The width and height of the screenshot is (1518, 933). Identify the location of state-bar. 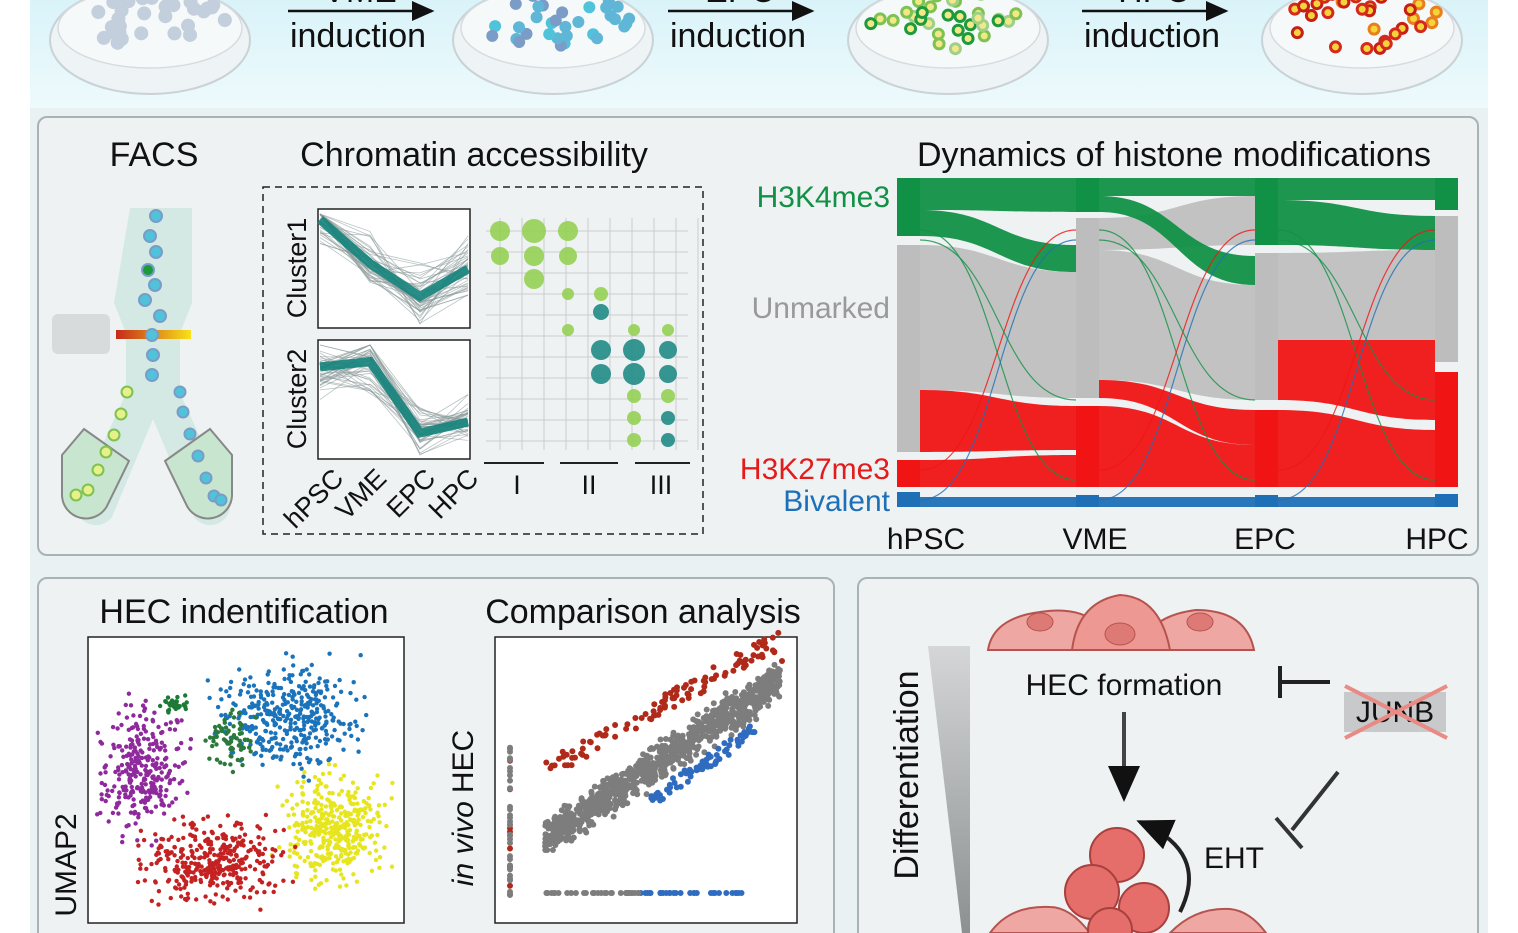
(1266, 501).